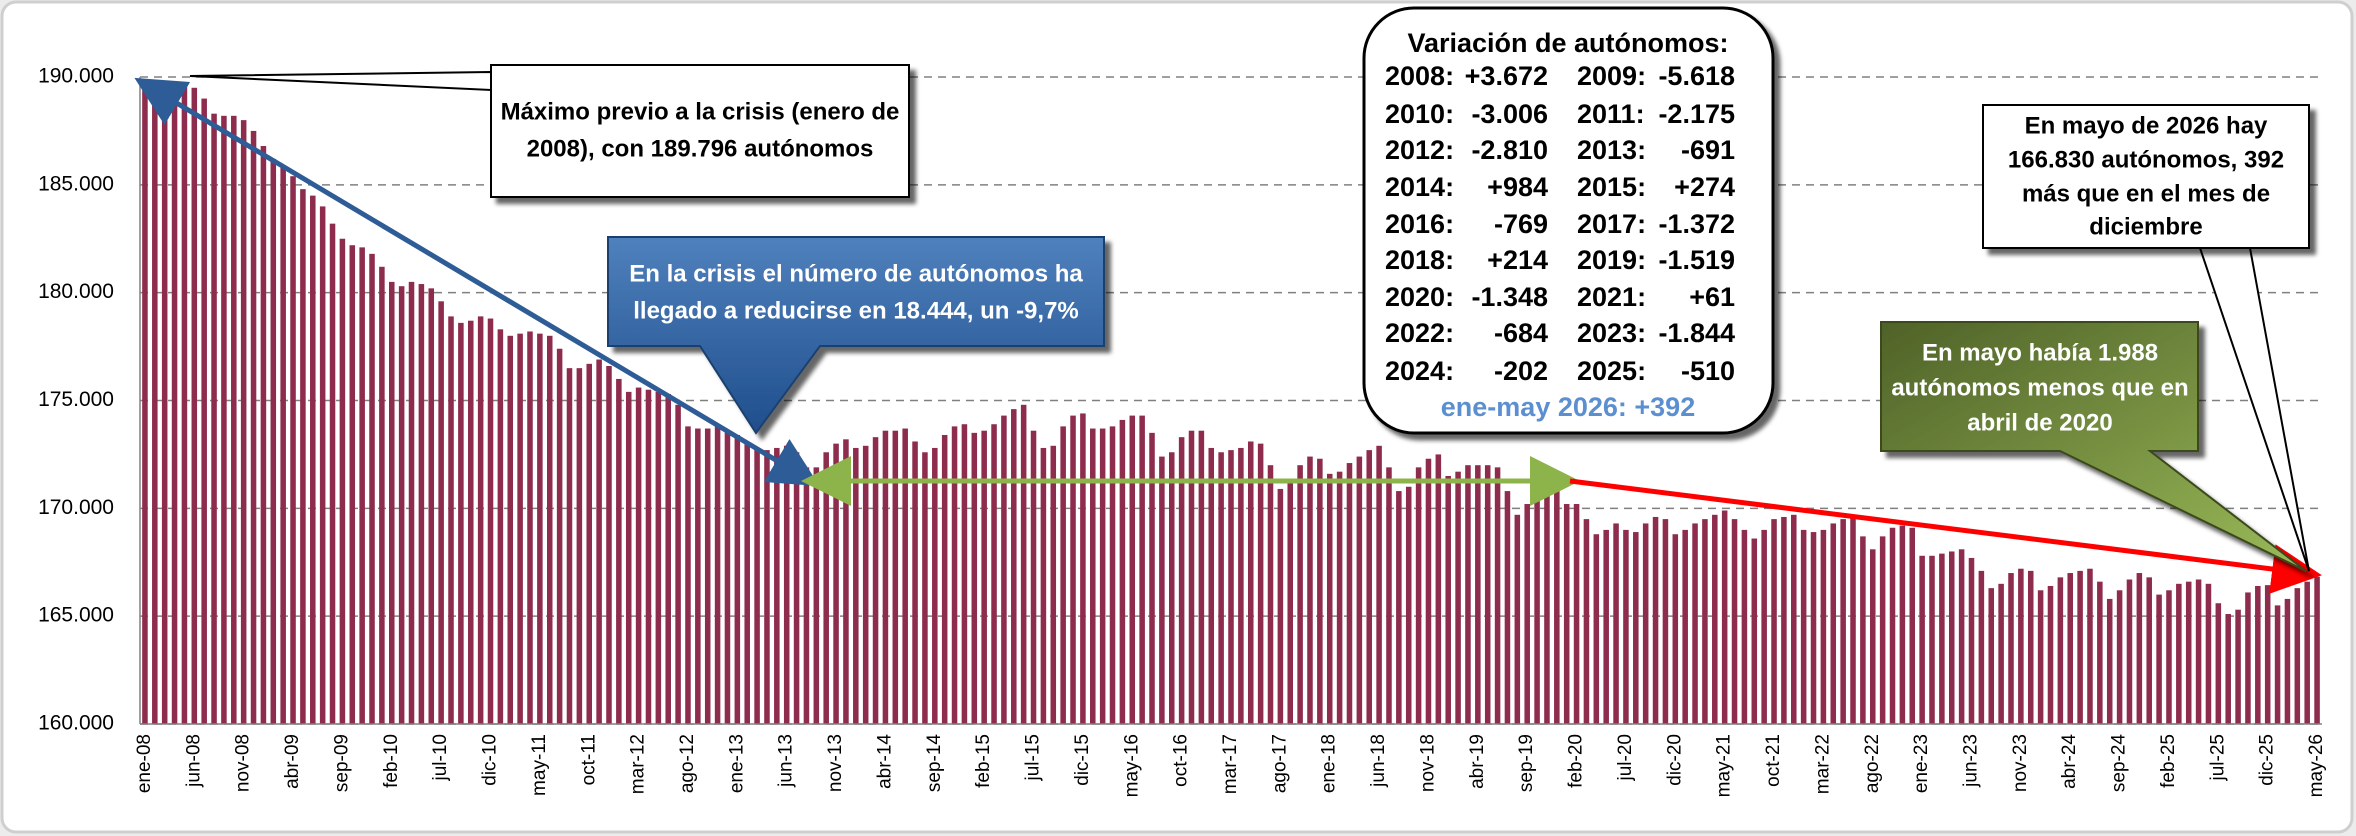 This screenshot has height=836, width=2356. I want to click on variation-year: 2011:, so click(1611, 114).